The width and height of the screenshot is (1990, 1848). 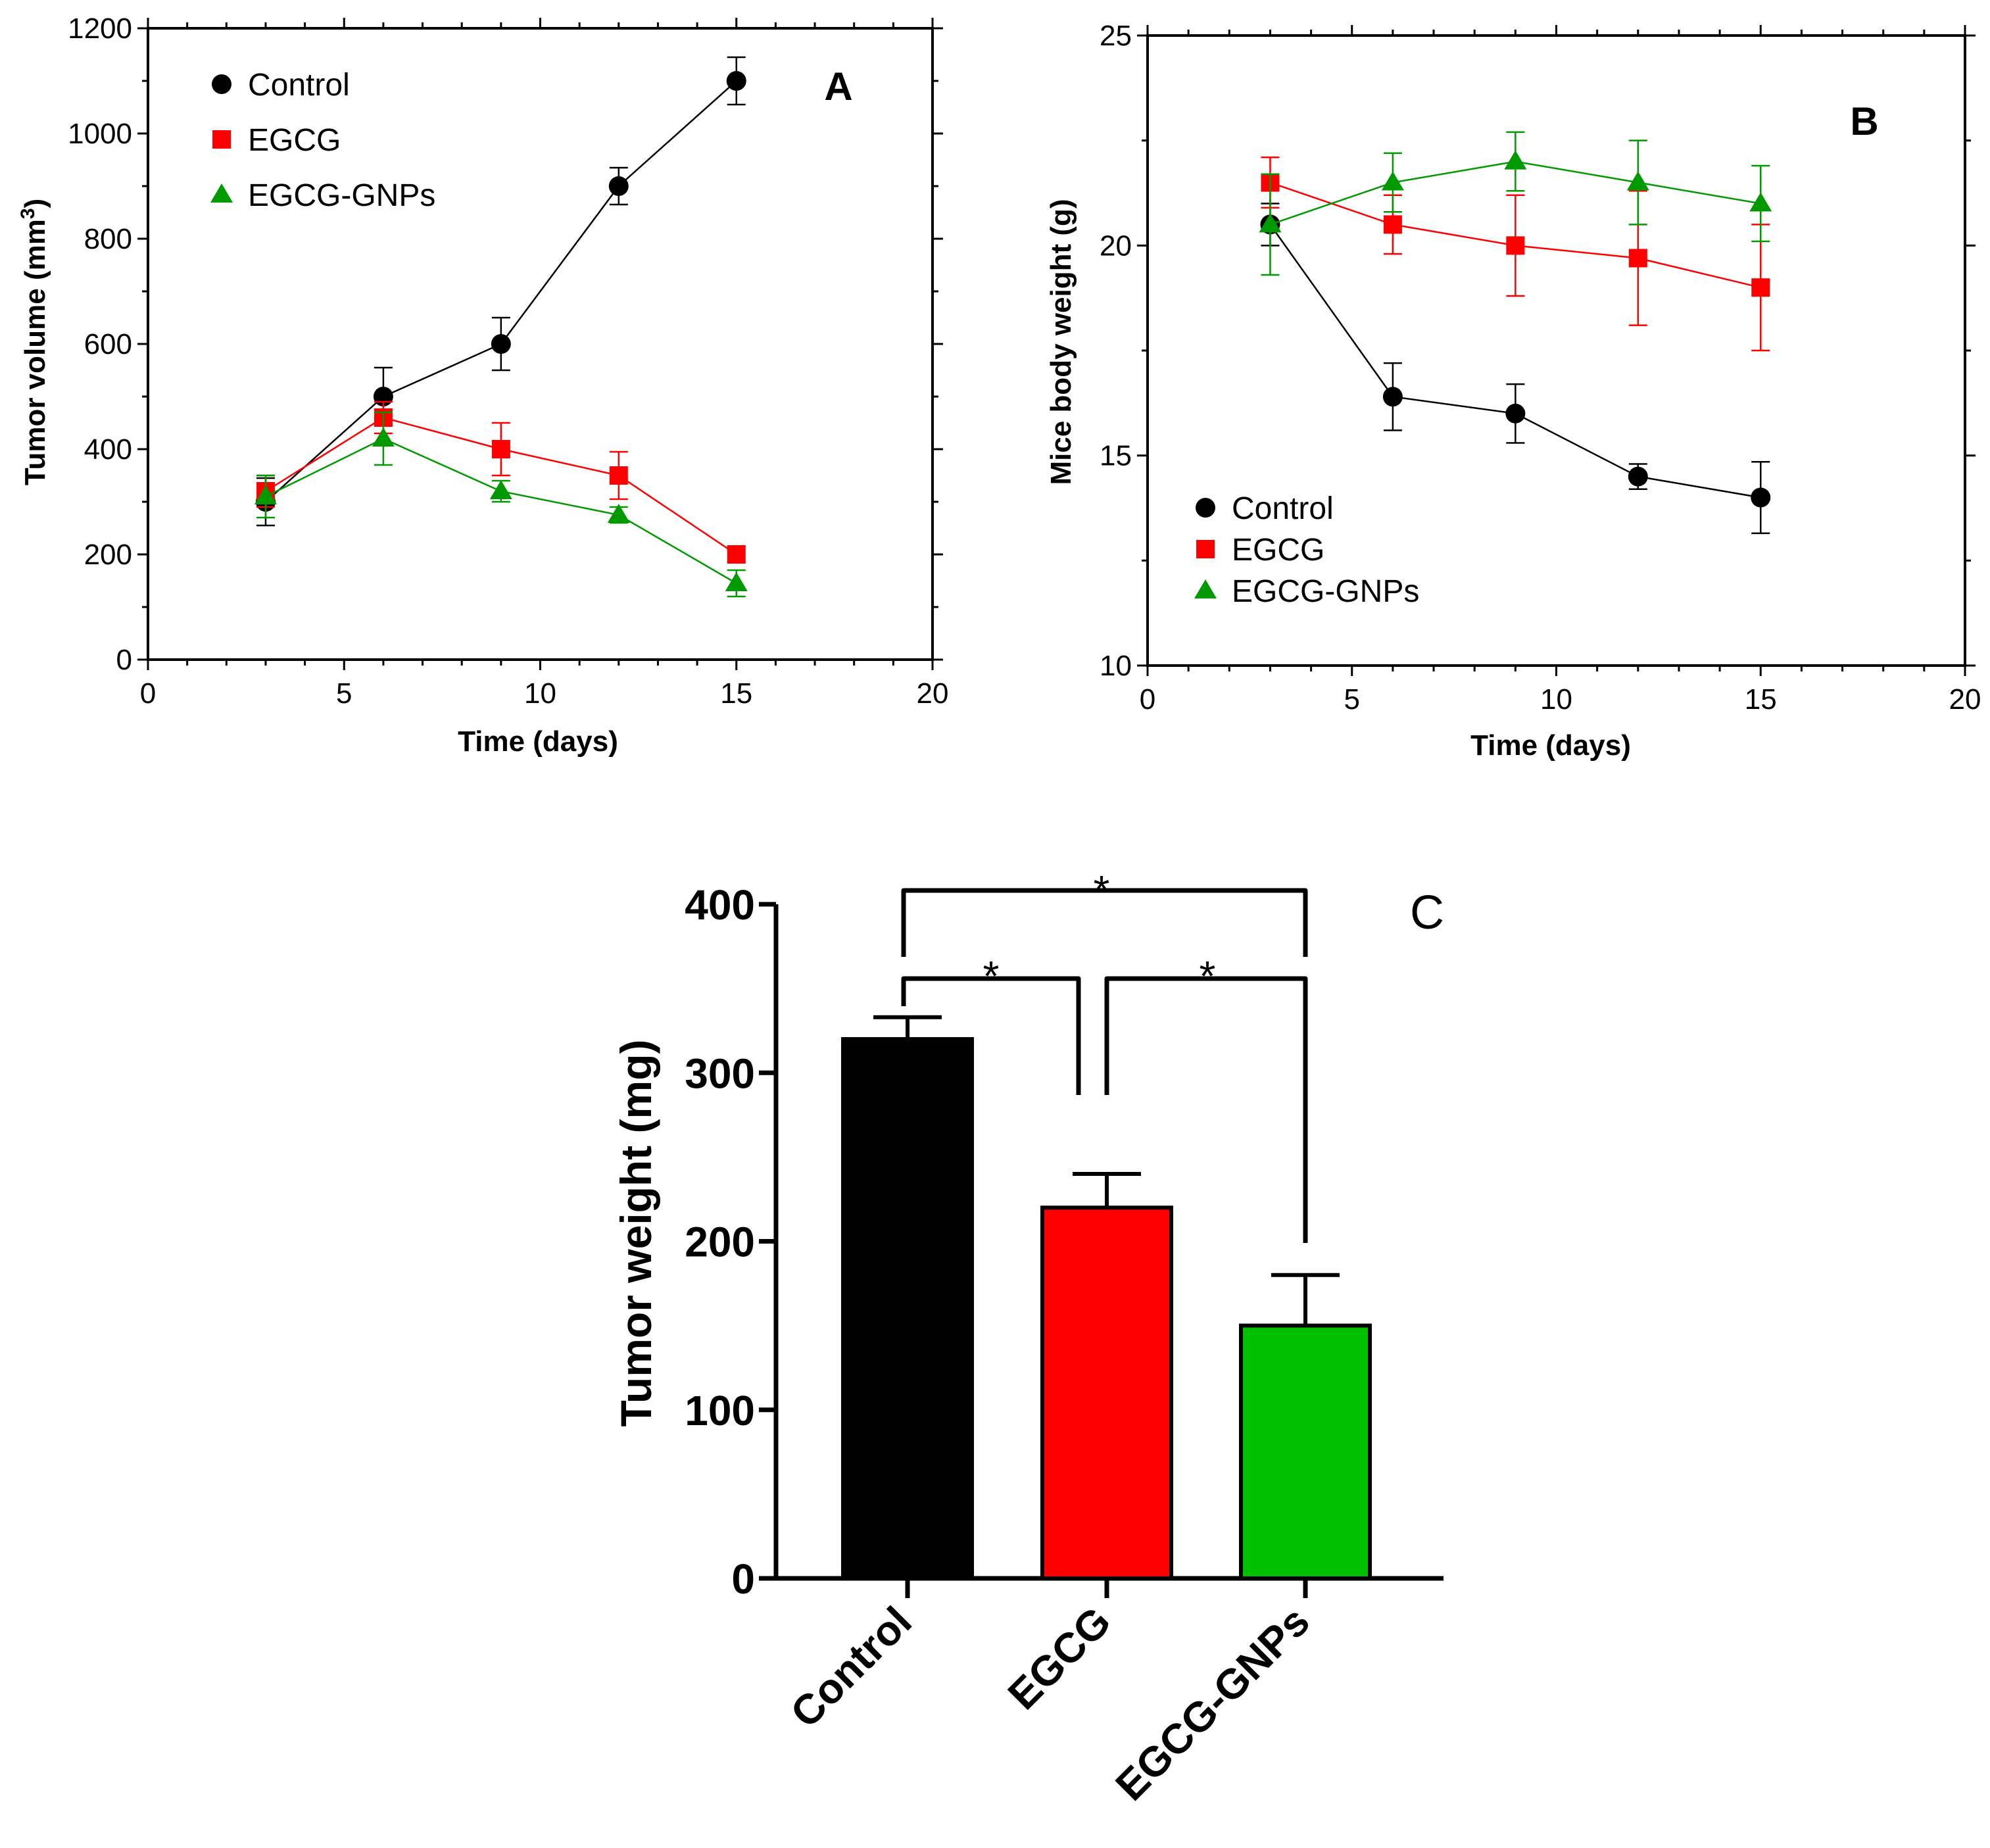 I want to click on panel-a-y-axis-label-main: Tumor volume (mm, so click(x=35, y=352).